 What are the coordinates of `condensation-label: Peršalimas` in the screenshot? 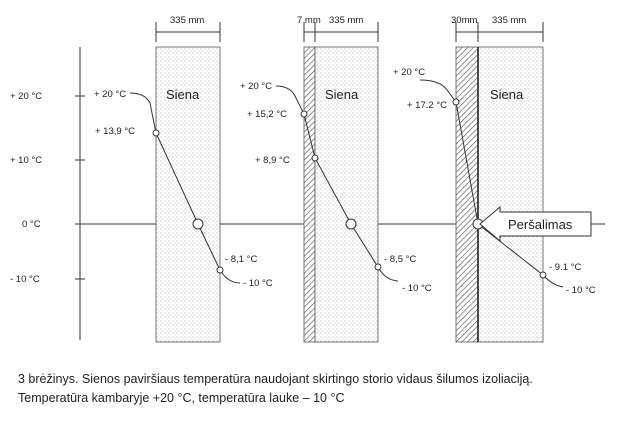 It's located at (540, 224).